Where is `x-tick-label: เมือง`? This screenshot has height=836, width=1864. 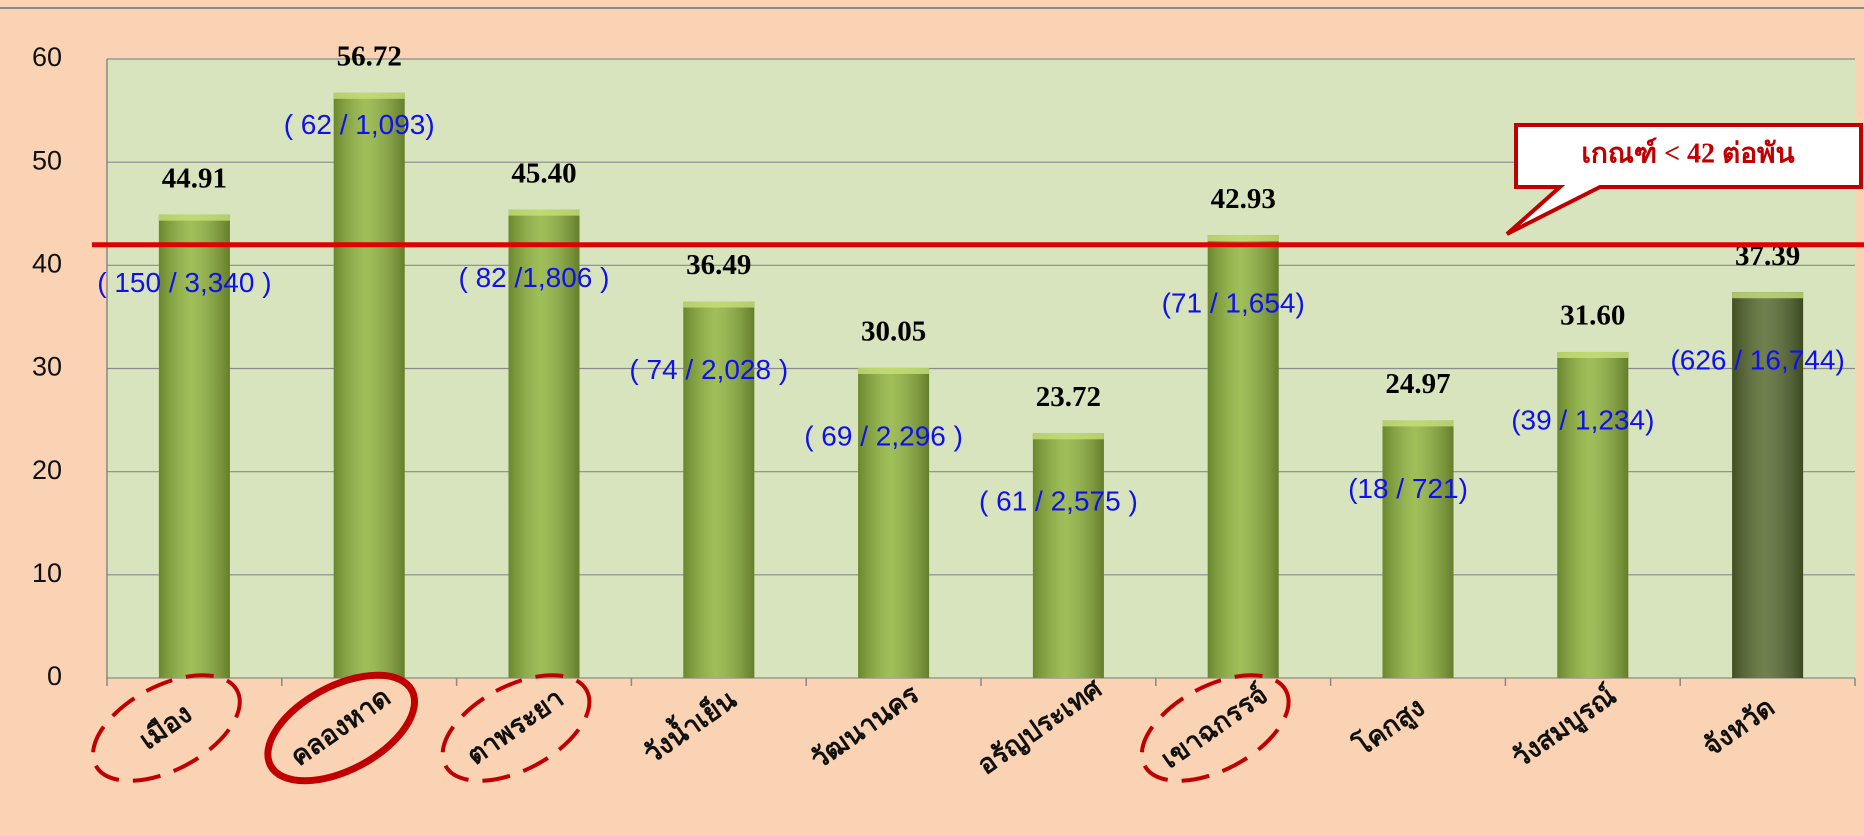
x-tick-label: เมือง is located at coordinates (166, 727).